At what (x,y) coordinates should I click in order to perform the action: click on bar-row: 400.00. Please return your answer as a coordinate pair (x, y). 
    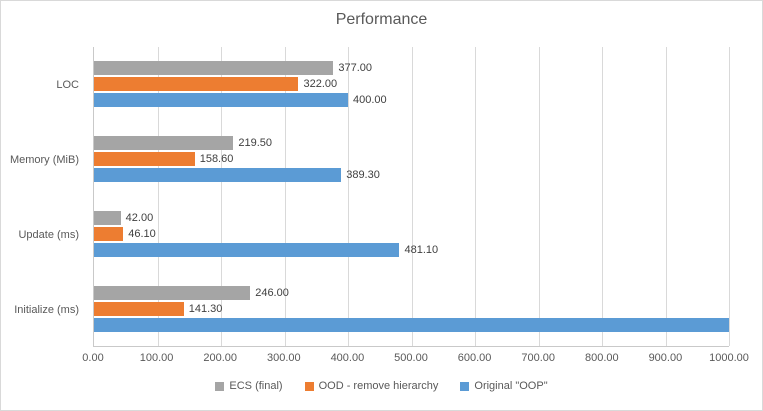
    Looking at the image, I should click on (411, 100).